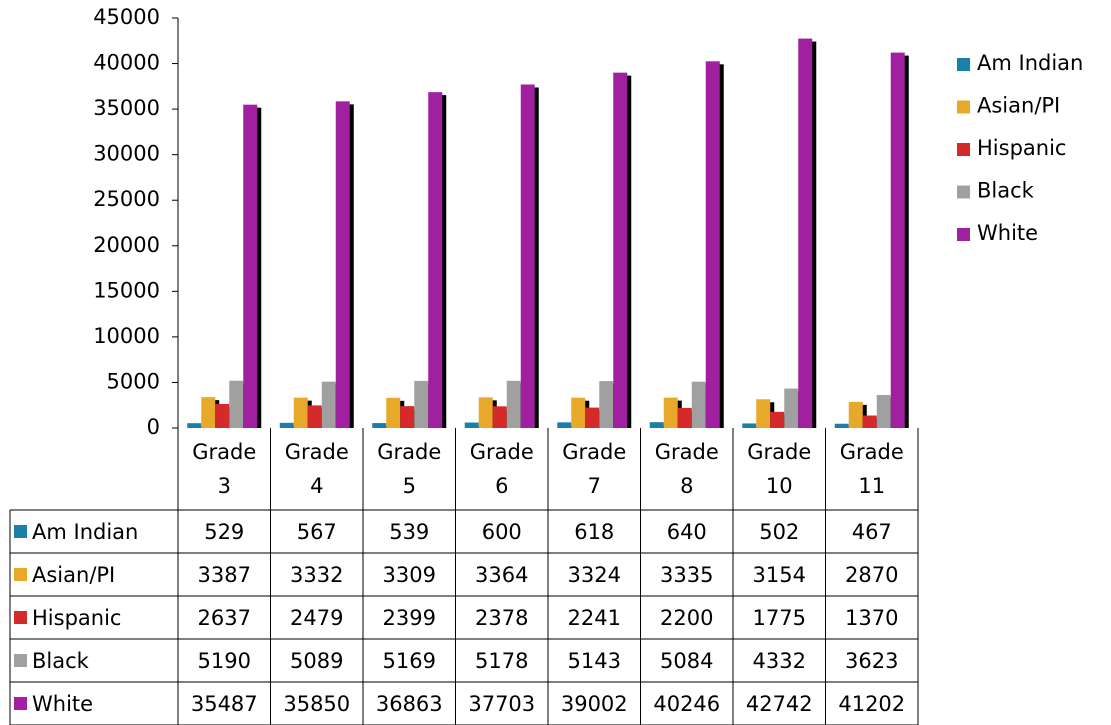  Describe the element at coordinates (126, 63) in the screenshot. I see `y-tick-label: 40000` at that location.